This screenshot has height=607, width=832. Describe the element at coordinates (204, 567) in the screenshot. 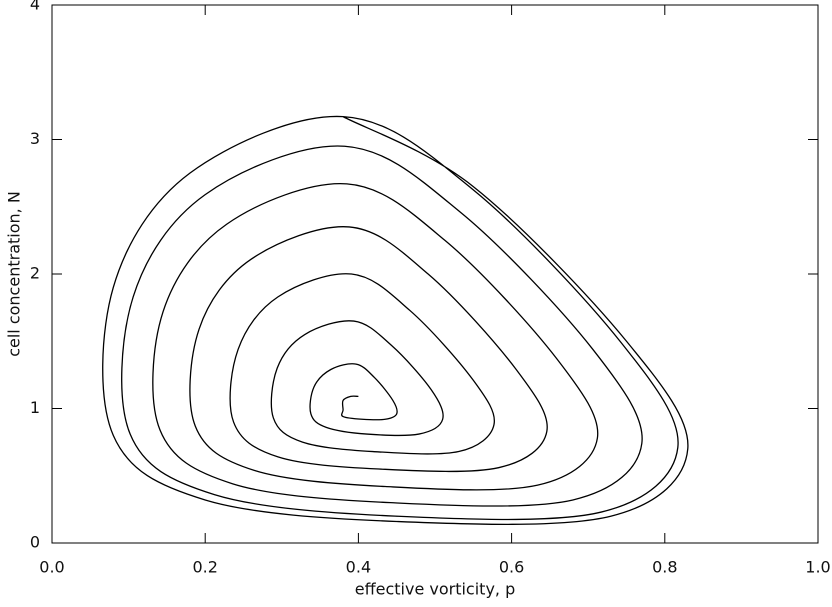

I see `x-tick-label: 0.2` at that location.